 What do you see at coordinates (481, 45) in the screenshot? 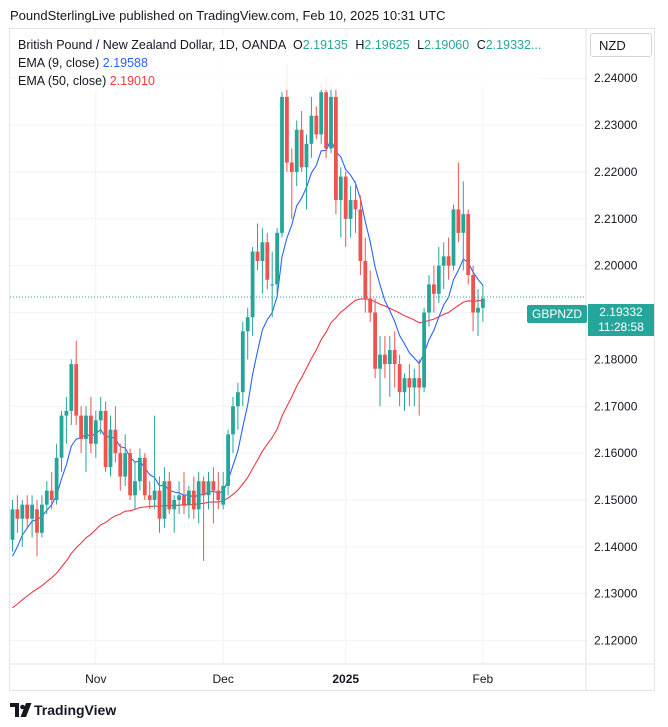
I see `close-label: C` at bounding box center [481, 45].